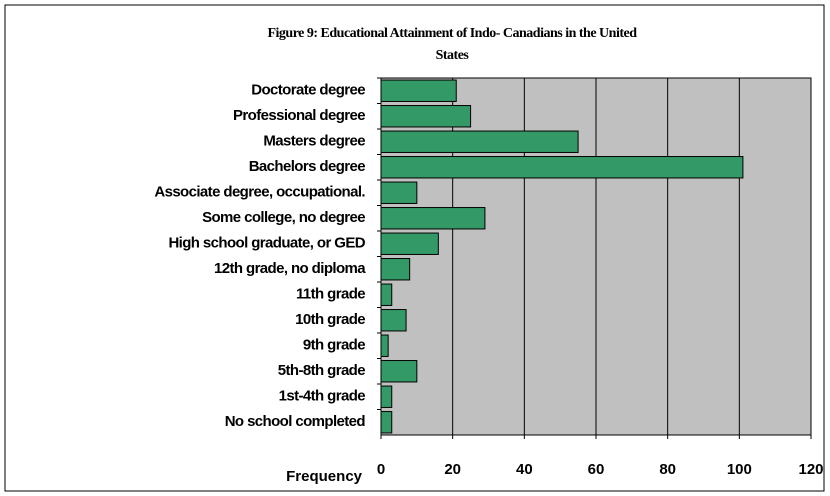 The height and width of the screenshot is (496, 830). Describe the element at coordinates (324, 476) in the screenshot. I see `x-axis-label: Frequency` at that location.